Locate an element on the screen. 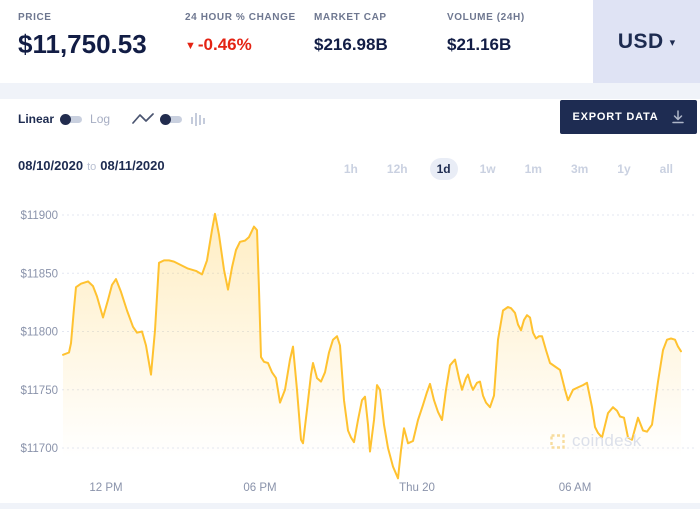 This screenshot has height=509, width=700. linear-label: Linear is located at coordinates (36, 119).